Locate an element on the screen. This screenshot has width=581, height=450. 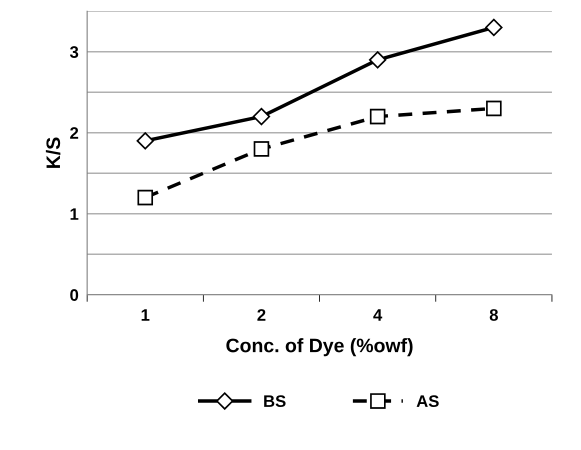
y-tick-label: 3 is located at coordinates (74, 52).